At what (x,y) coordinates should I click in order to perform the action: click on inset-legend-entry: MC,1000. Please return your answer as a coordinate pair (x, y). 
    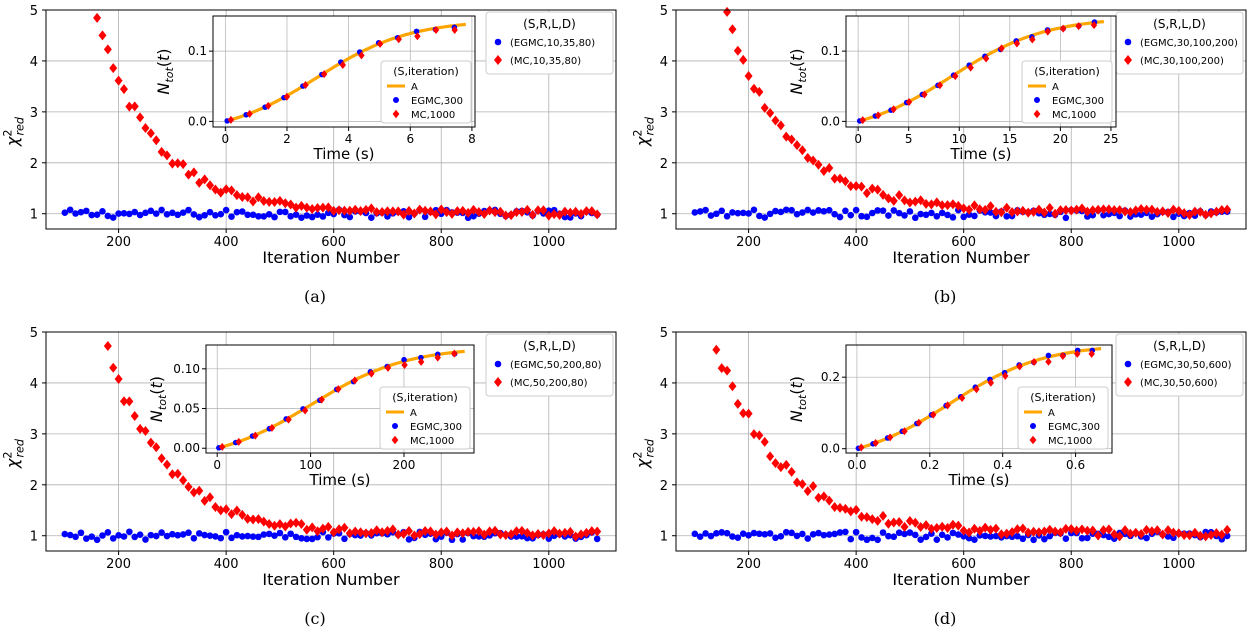
    Looking at the image, I should click on (433, 115).